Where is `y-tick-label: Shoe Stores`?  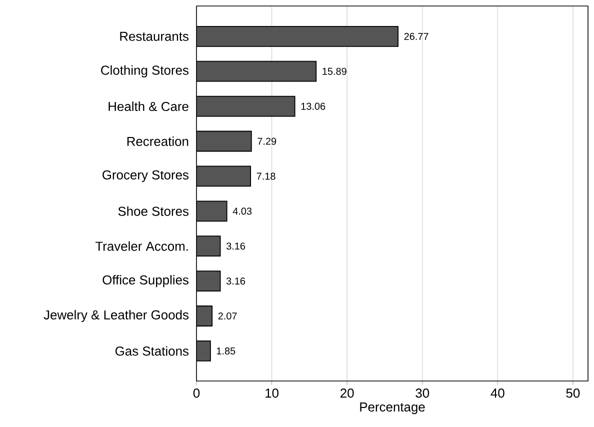 y-tick-label: Shoe Stores is located at coordinates (153, 211).